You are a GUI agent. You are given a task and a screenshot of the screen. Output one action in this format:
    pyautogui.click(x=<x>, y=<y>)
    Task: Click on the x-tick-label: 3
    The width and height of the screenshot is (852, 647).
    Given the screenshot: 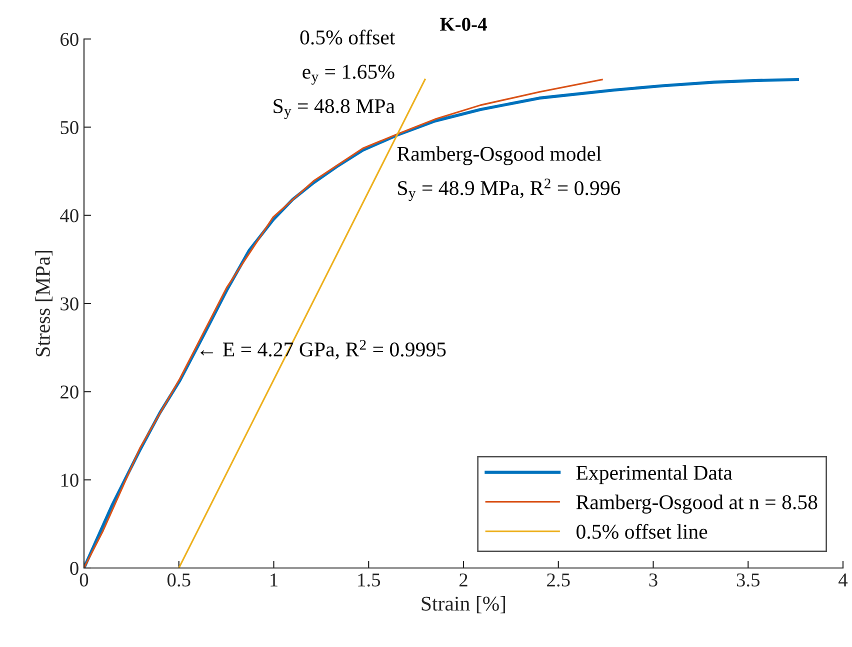 What is the action you would take?
    pyautogui.click(x=653, y=580)
    